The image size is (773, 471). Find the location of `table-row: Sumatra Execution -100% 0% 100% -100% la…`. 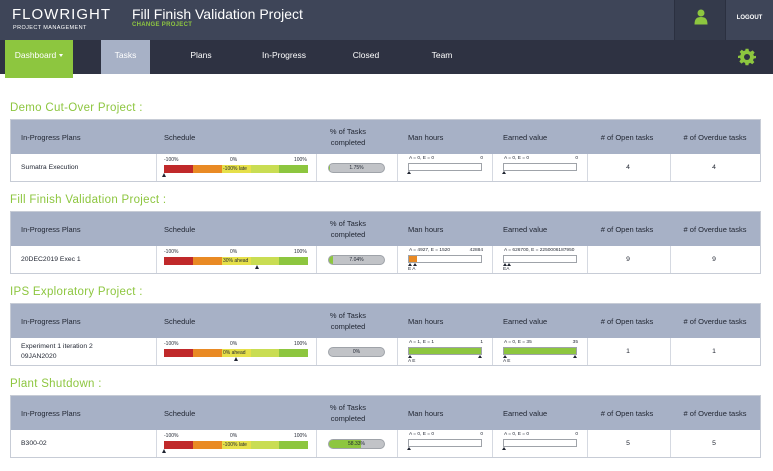

table-row: Sumatra Execution -100% 0% 100% -100% la… is located at coordinates (385, 167).